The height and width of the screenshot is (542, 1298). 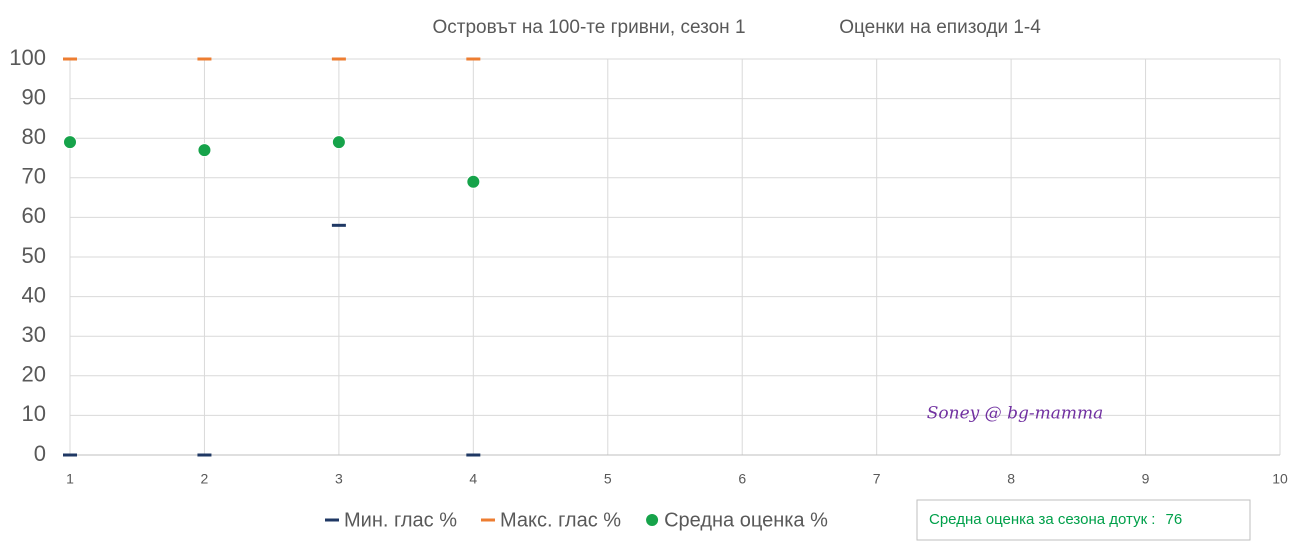 I want to click on legend-label: Мин. глас %, so click(x=400, y=520).